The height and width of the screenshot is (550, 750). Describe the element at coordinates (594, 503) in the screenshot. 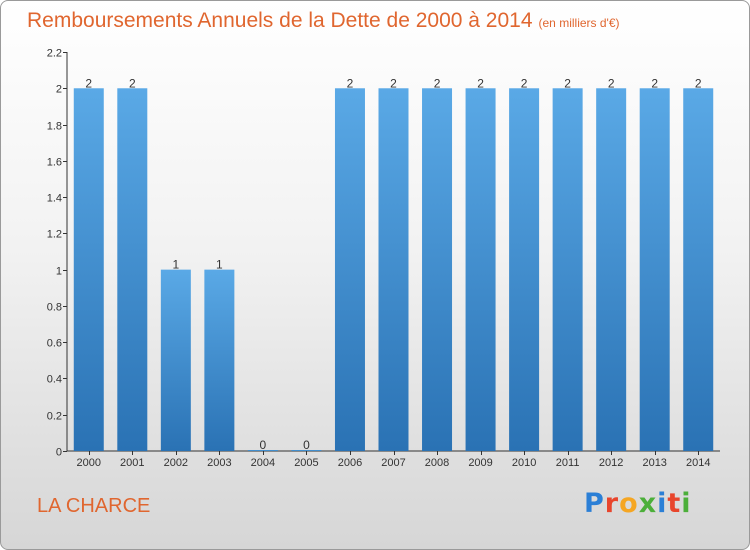

I see `logo-letter: P` at that location.